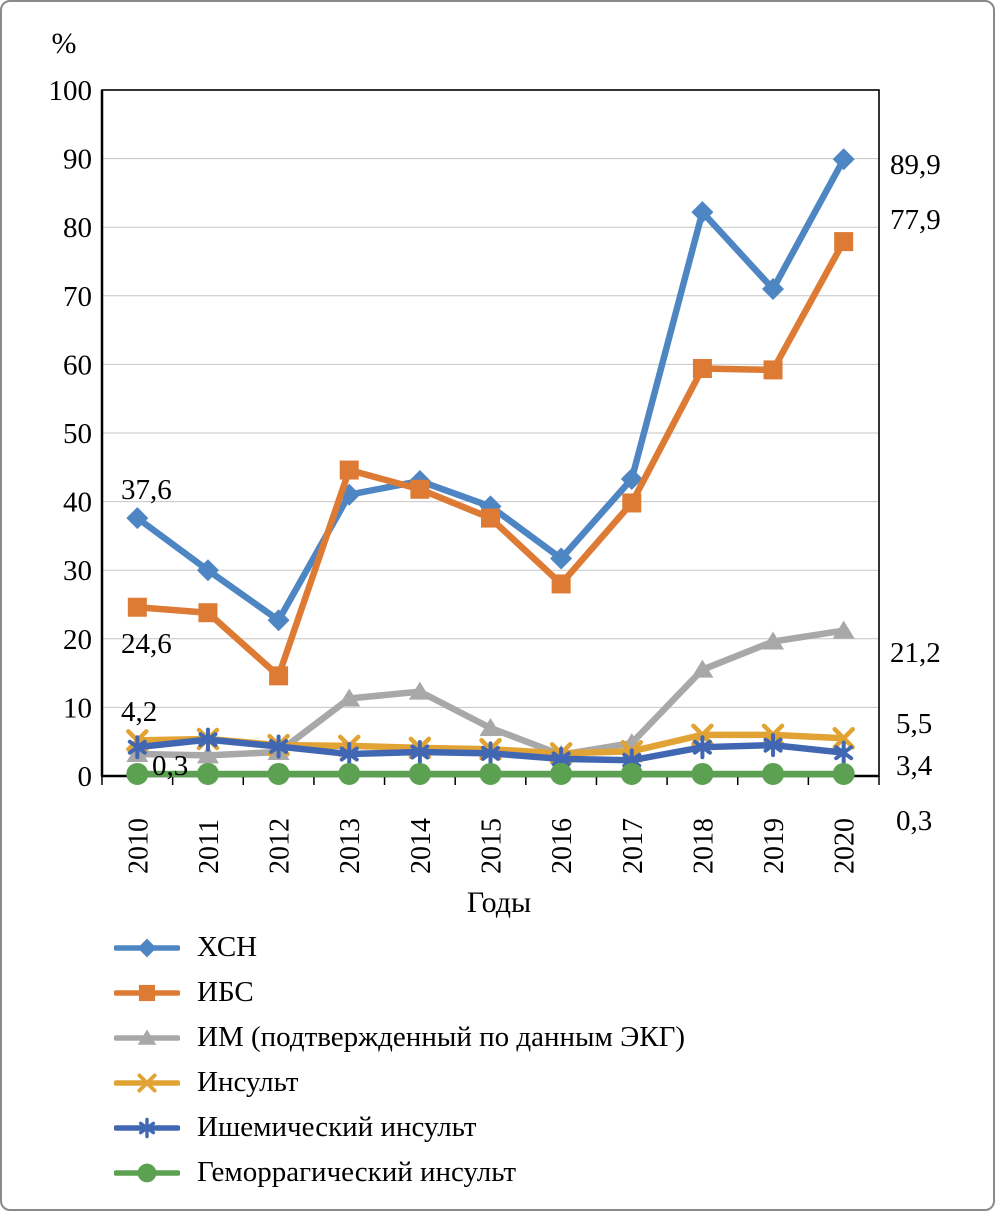 This screenshot has height=1211, width=995. What do you see at coordinates (225, 992) in the screenshot?
I see `legend-label: ИБС` at bounding box center [225, 992].